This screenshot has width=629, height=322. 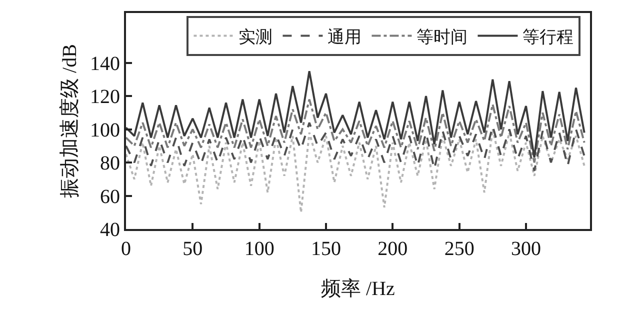 What do you see at coordinates (345, 36) in the screenshot?
I see `legend-label: 通用` at bounding box center [345, 36].